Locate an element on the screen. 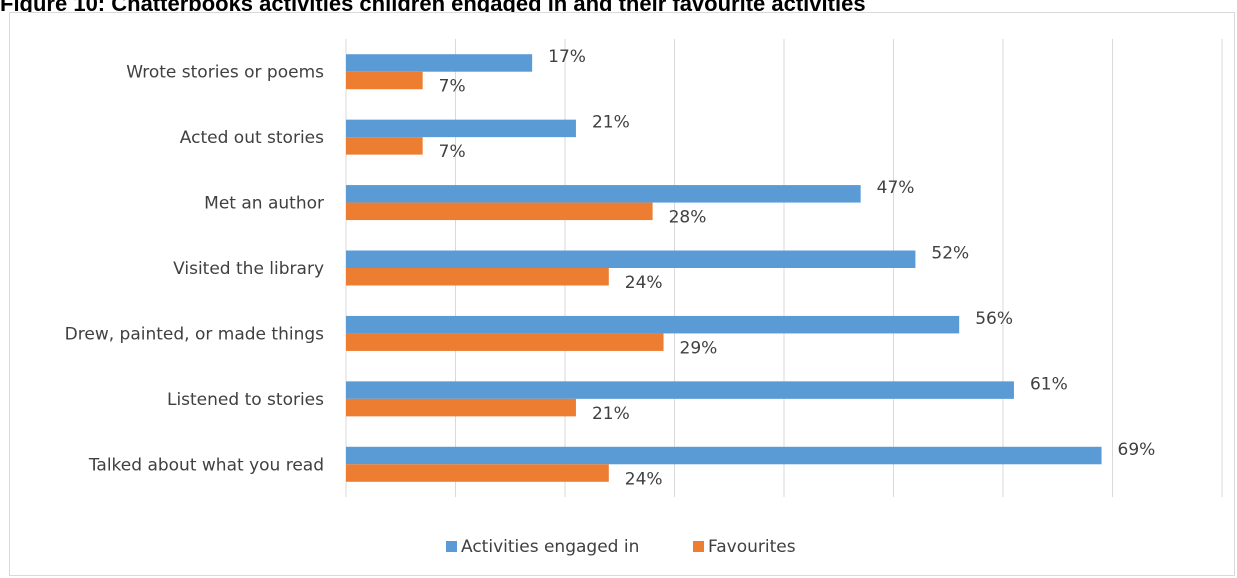 Image resolution: width=1237 pixels, height=578 pixels. data-label: 47% is located at coordinates (896, 188).